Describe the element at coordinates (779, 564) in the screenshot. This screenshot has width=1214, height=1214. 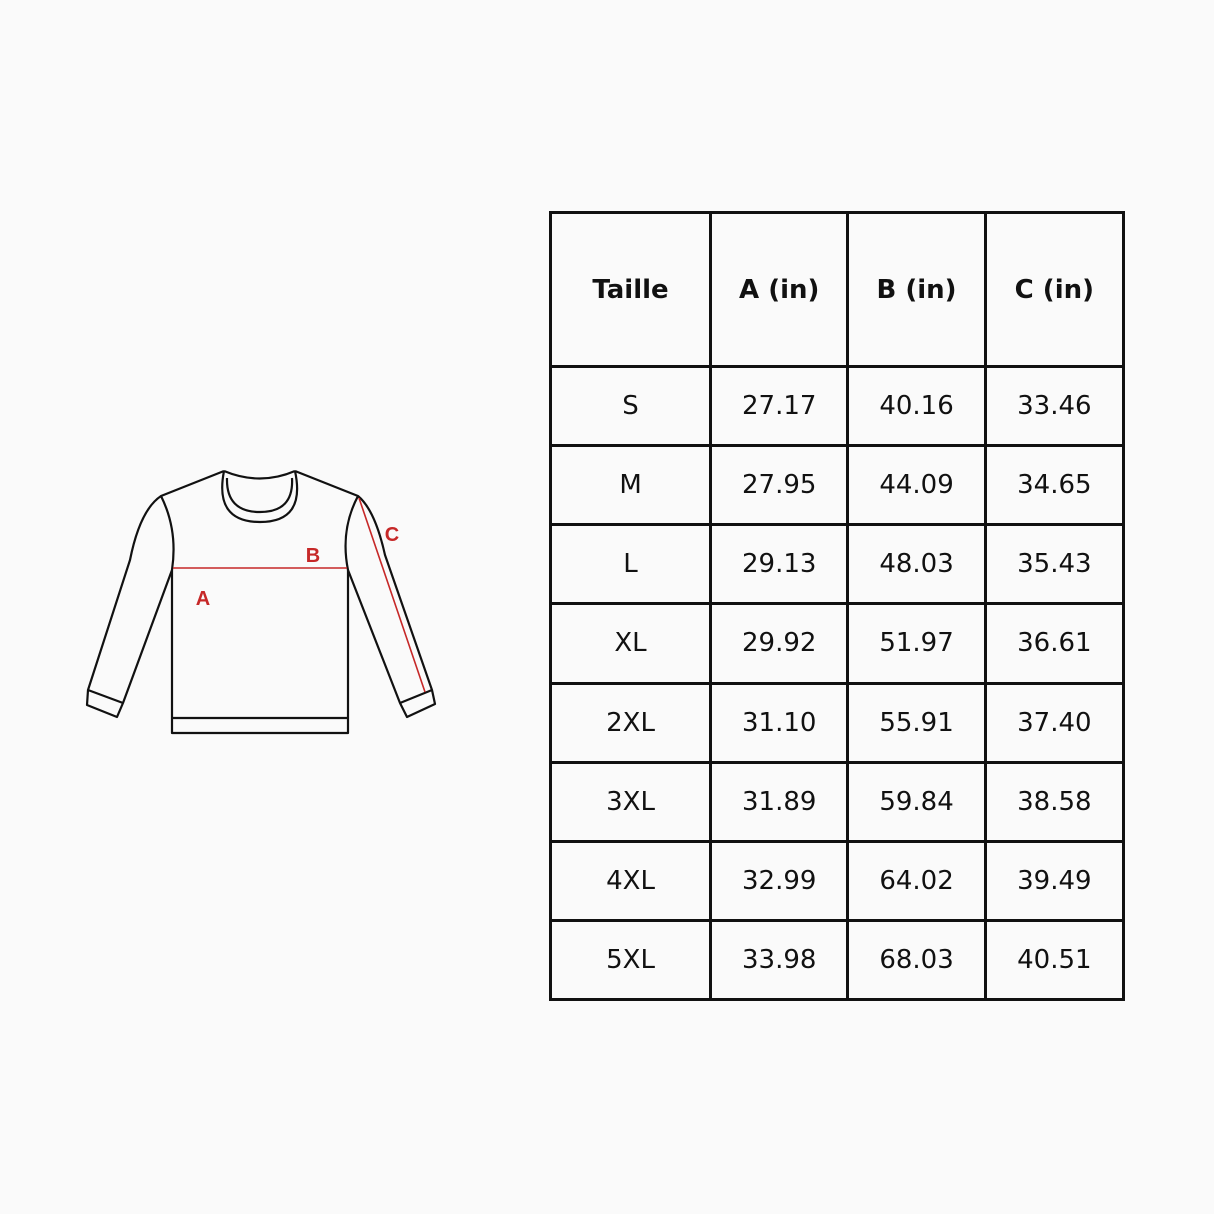
I see `cell-a: 29.13` at that location.